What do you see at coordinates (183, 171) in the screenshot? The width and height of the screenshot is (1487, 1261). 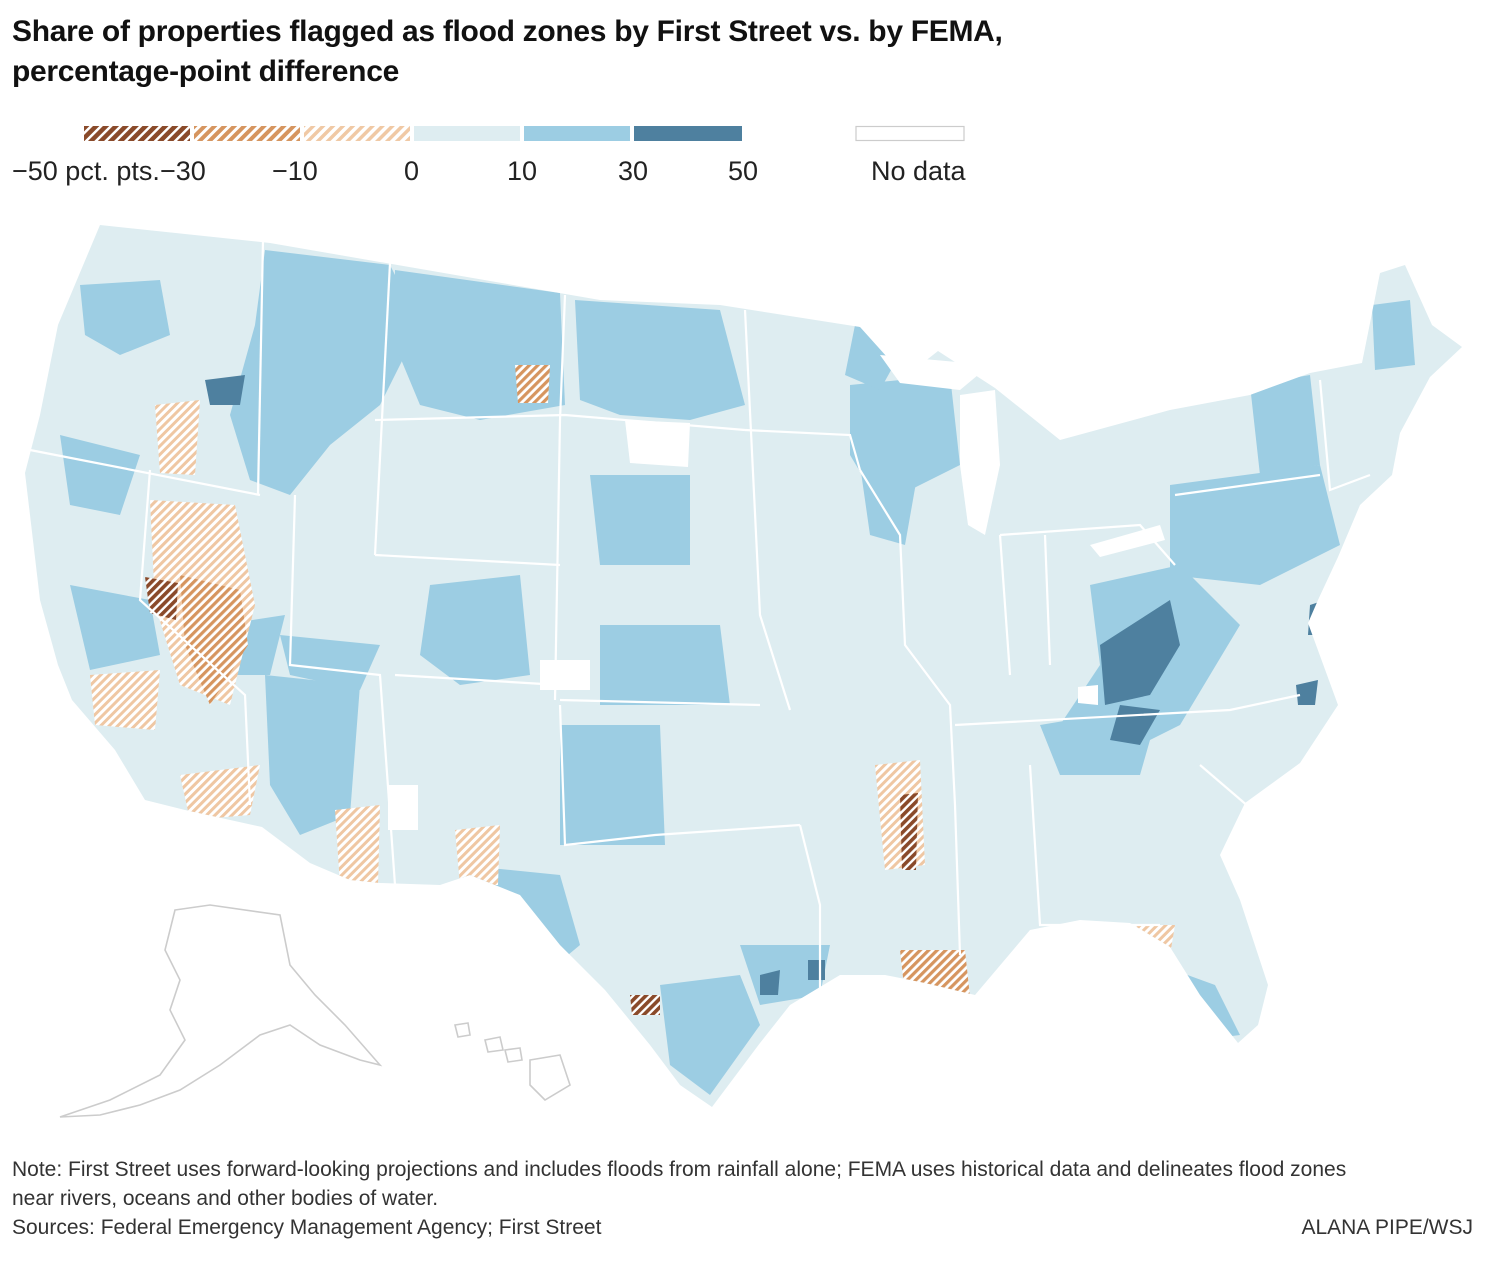 I see `legend-label-m30: −30` at bounding box center [183, 171].